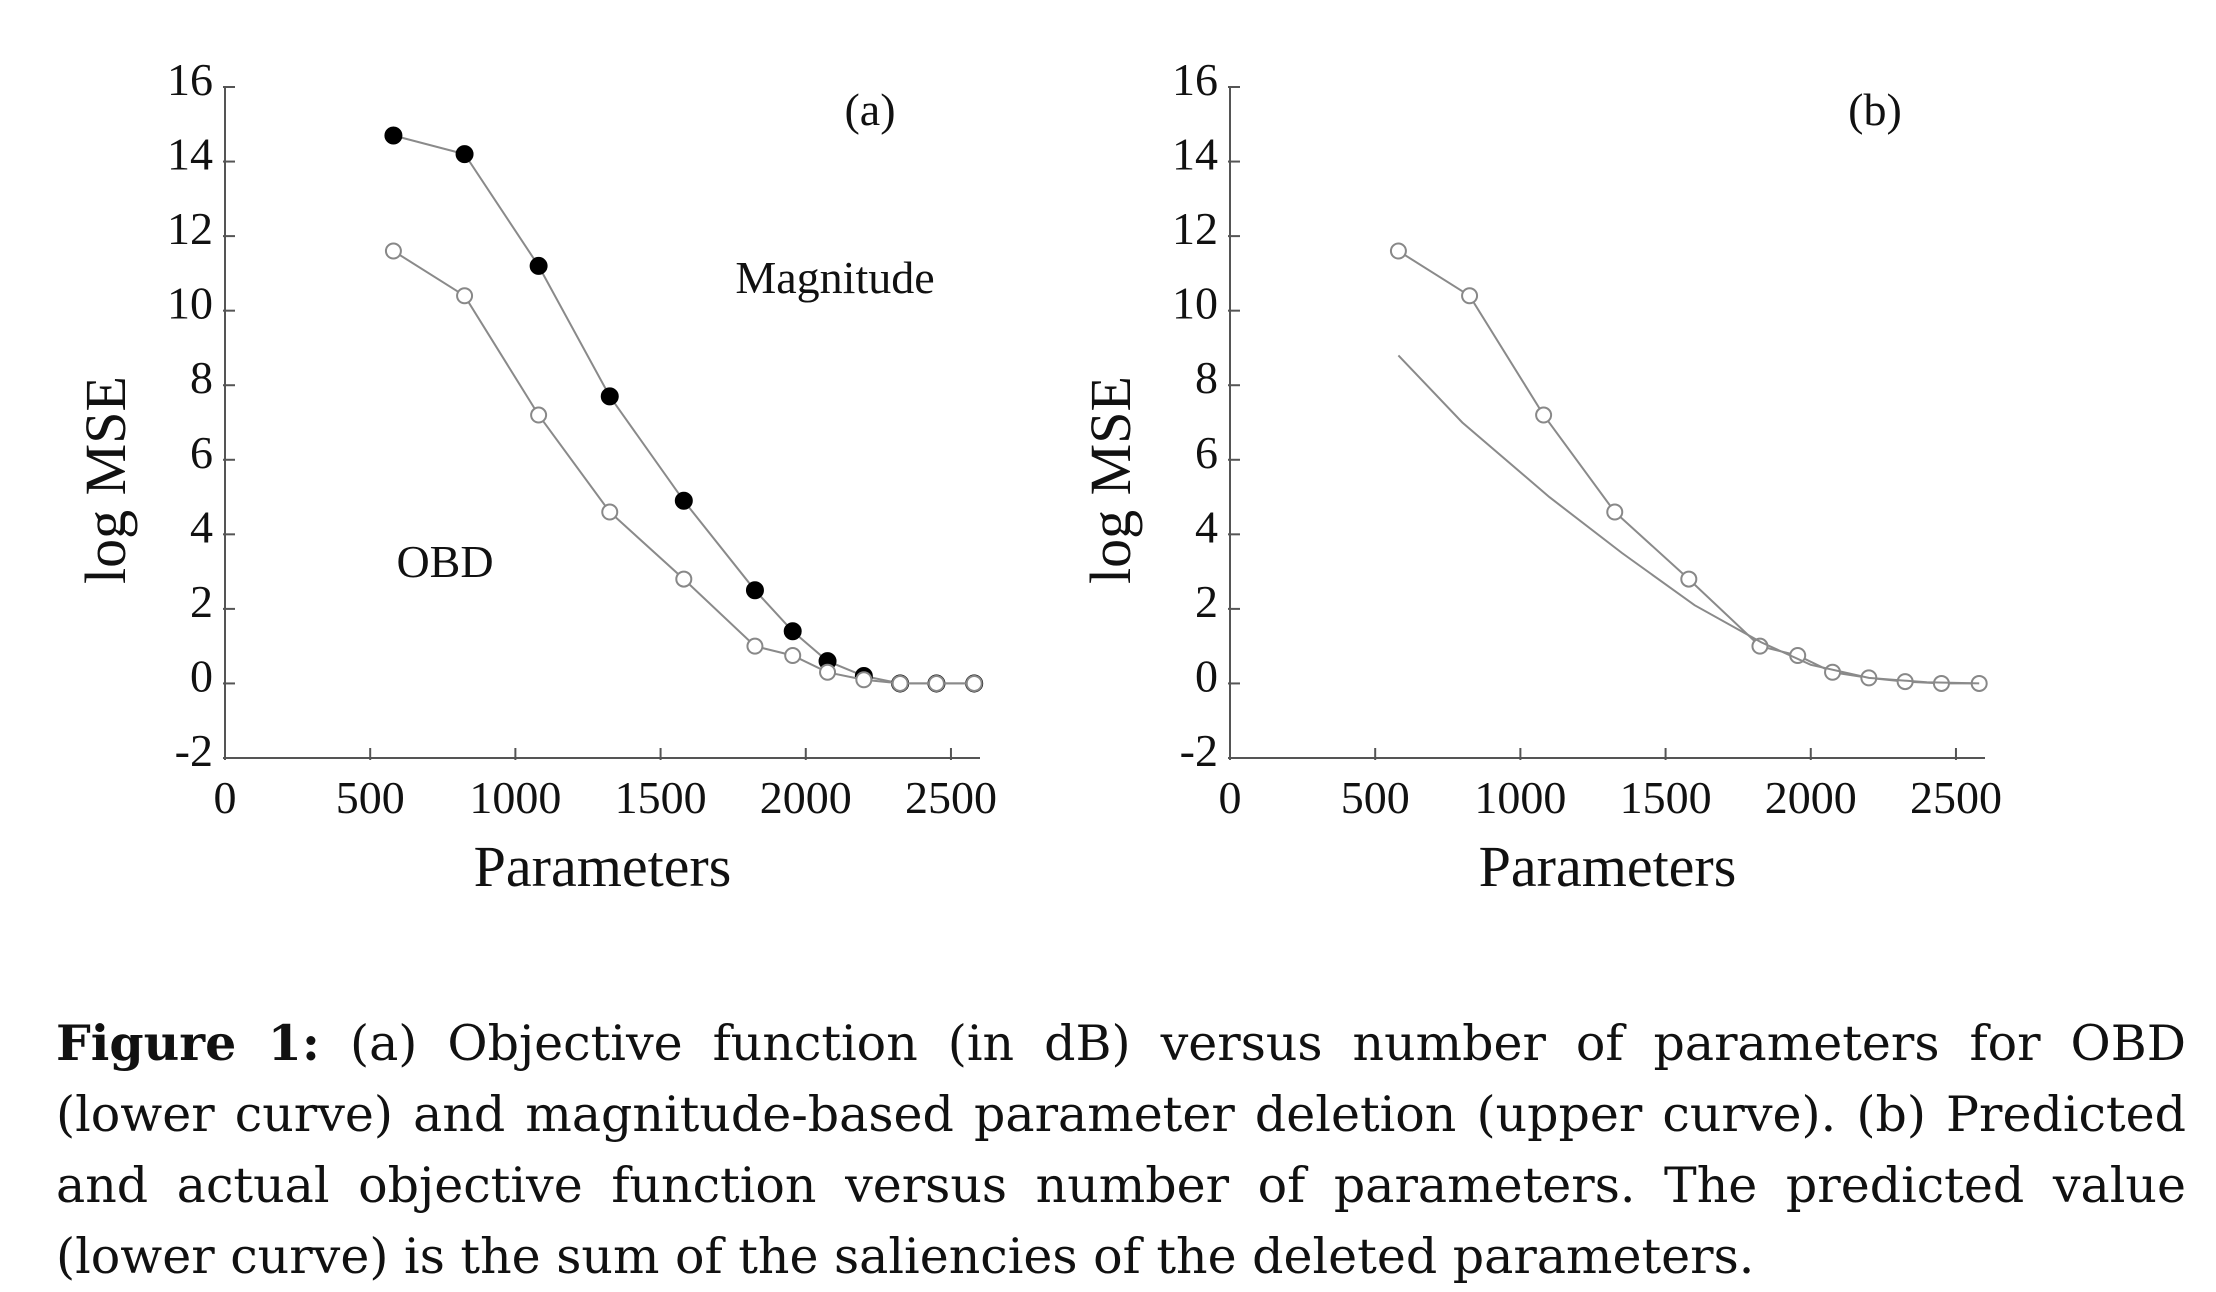 This screenshot has width=2216, height=1292. Describe the element at coordinates (834, 277) in the screenshot. I see `annotation-magnitude: Magnitude` at that location.